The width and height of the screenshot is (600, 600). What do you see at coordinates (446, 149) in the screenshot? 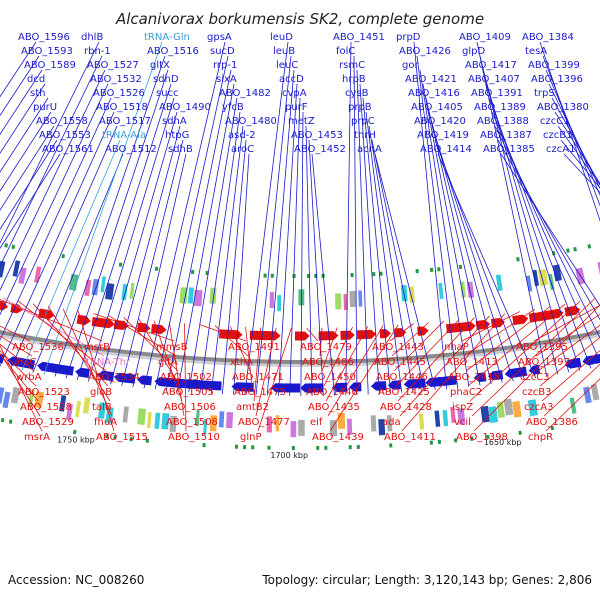
I see `gene-label-abo-1414: ABO_1414` at bounding box center [446, 149].